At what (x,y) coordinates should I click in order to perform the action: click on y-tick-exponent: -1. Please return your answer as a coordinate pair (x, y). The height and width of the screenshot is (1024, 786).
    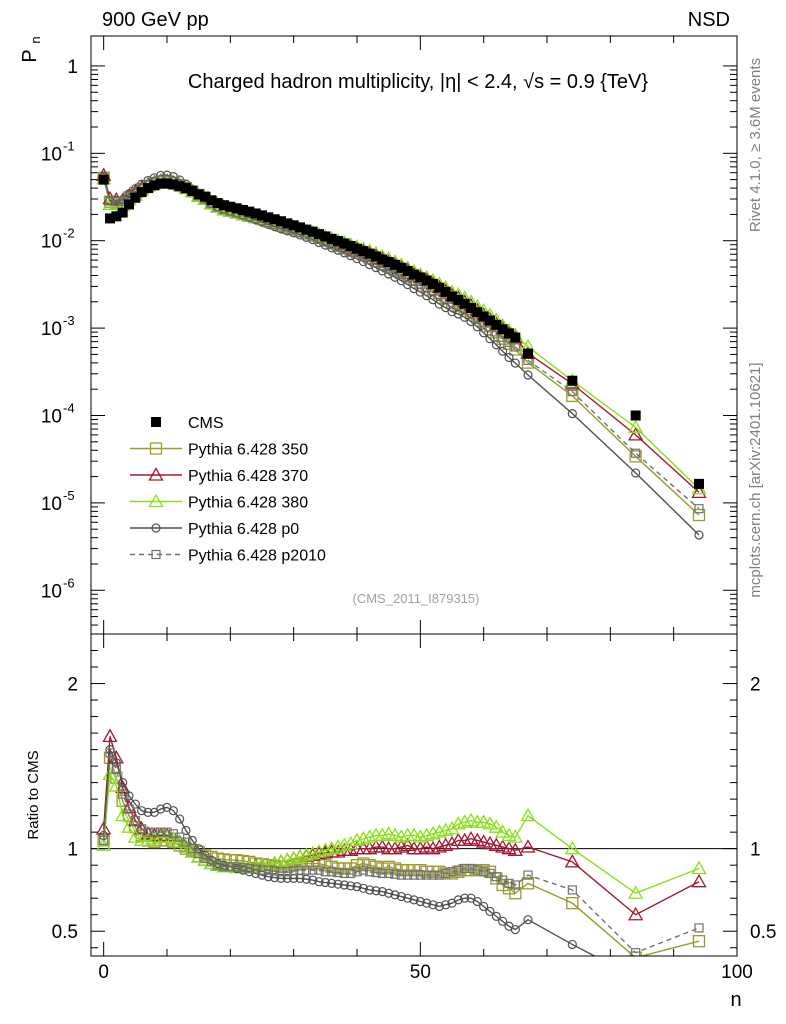
    Looking at the image, I should click on (69, 145).